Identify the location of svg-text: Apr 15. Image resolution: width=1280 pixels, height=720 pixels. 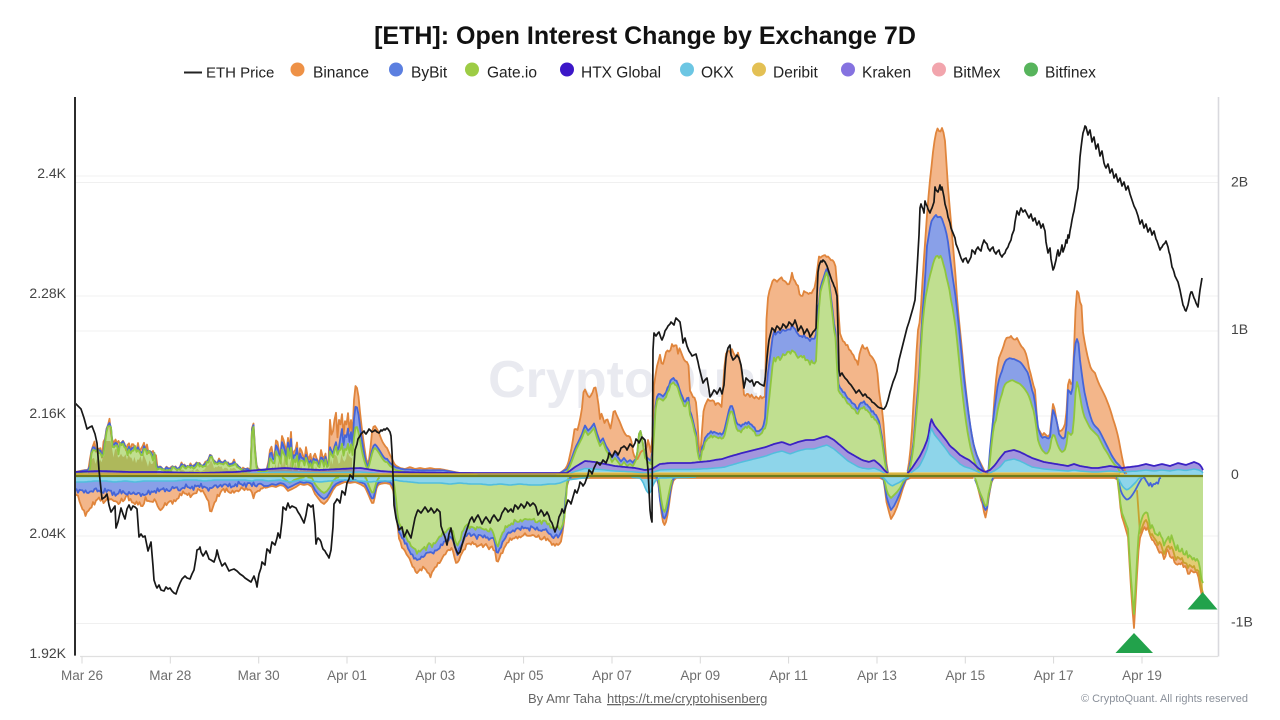
(965, 675).